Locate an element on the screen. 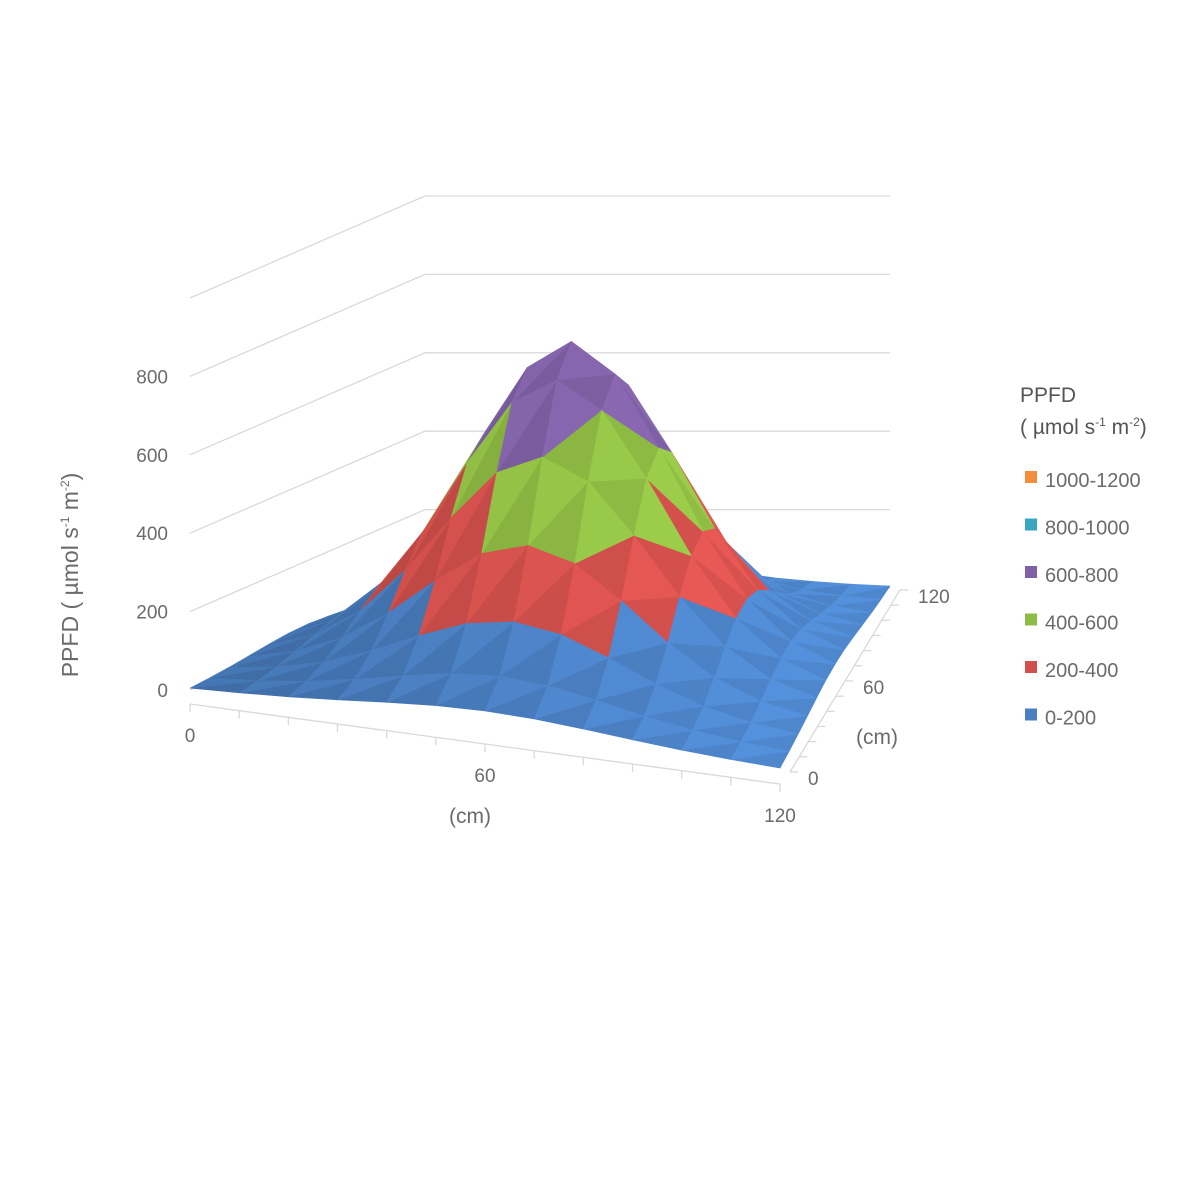 The height and width of the screenshot is (1200, 1200). legend-label: 0-200 is located at coordinates (1070, 719).